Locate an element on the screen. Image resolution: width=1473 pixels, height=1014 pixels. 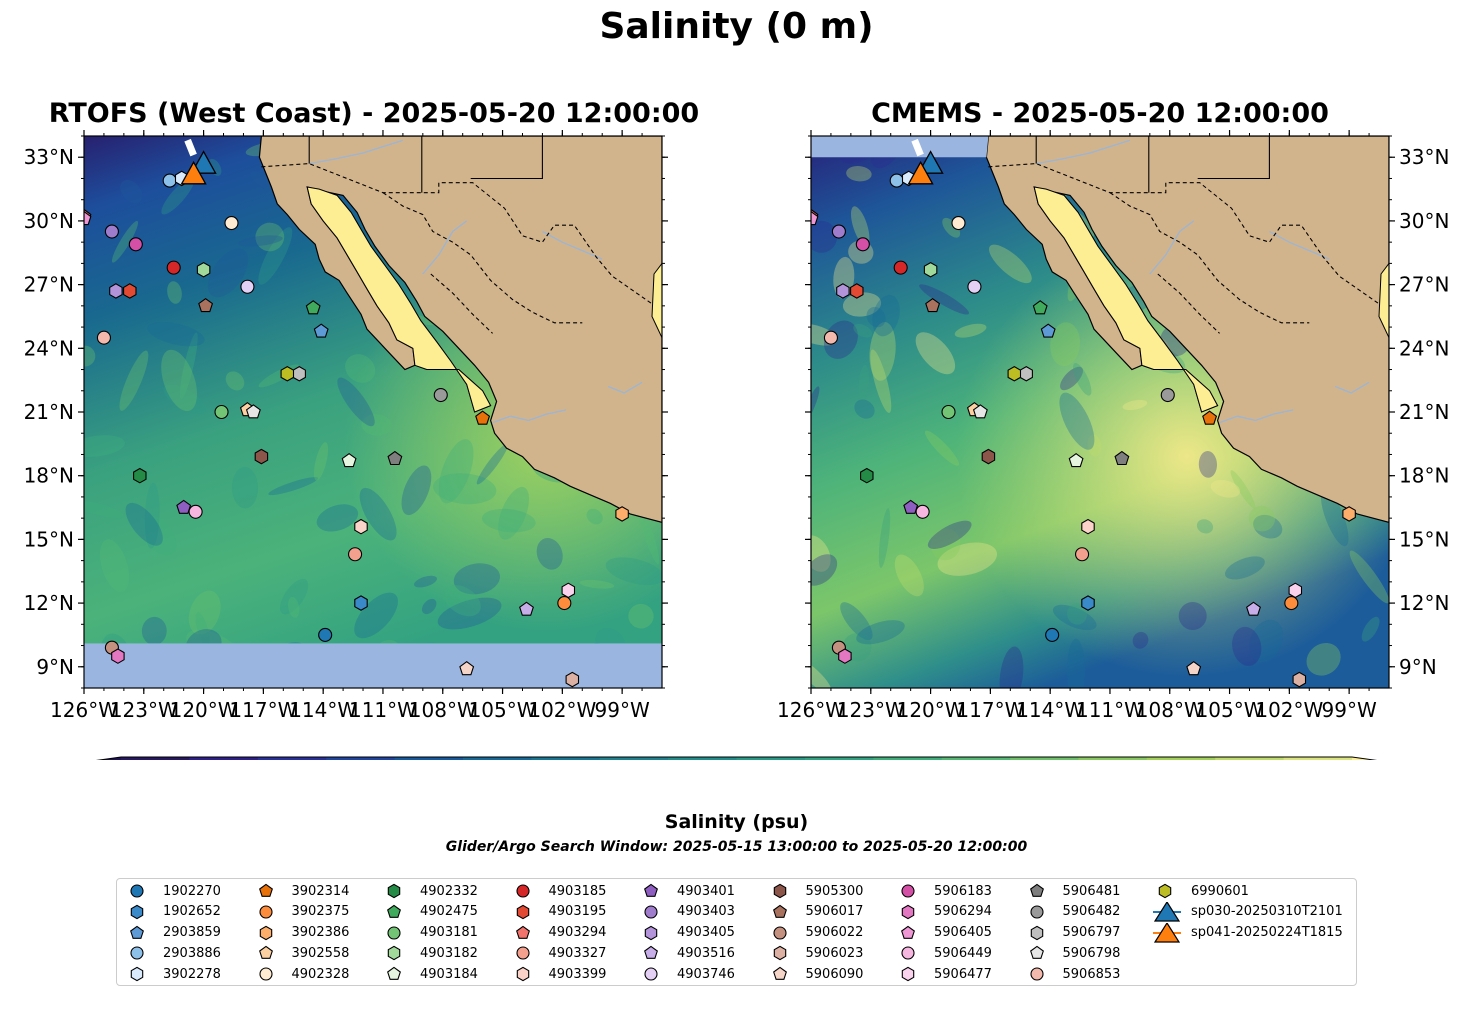
legend-label: 5906022 is located at coordinates (834, 933).